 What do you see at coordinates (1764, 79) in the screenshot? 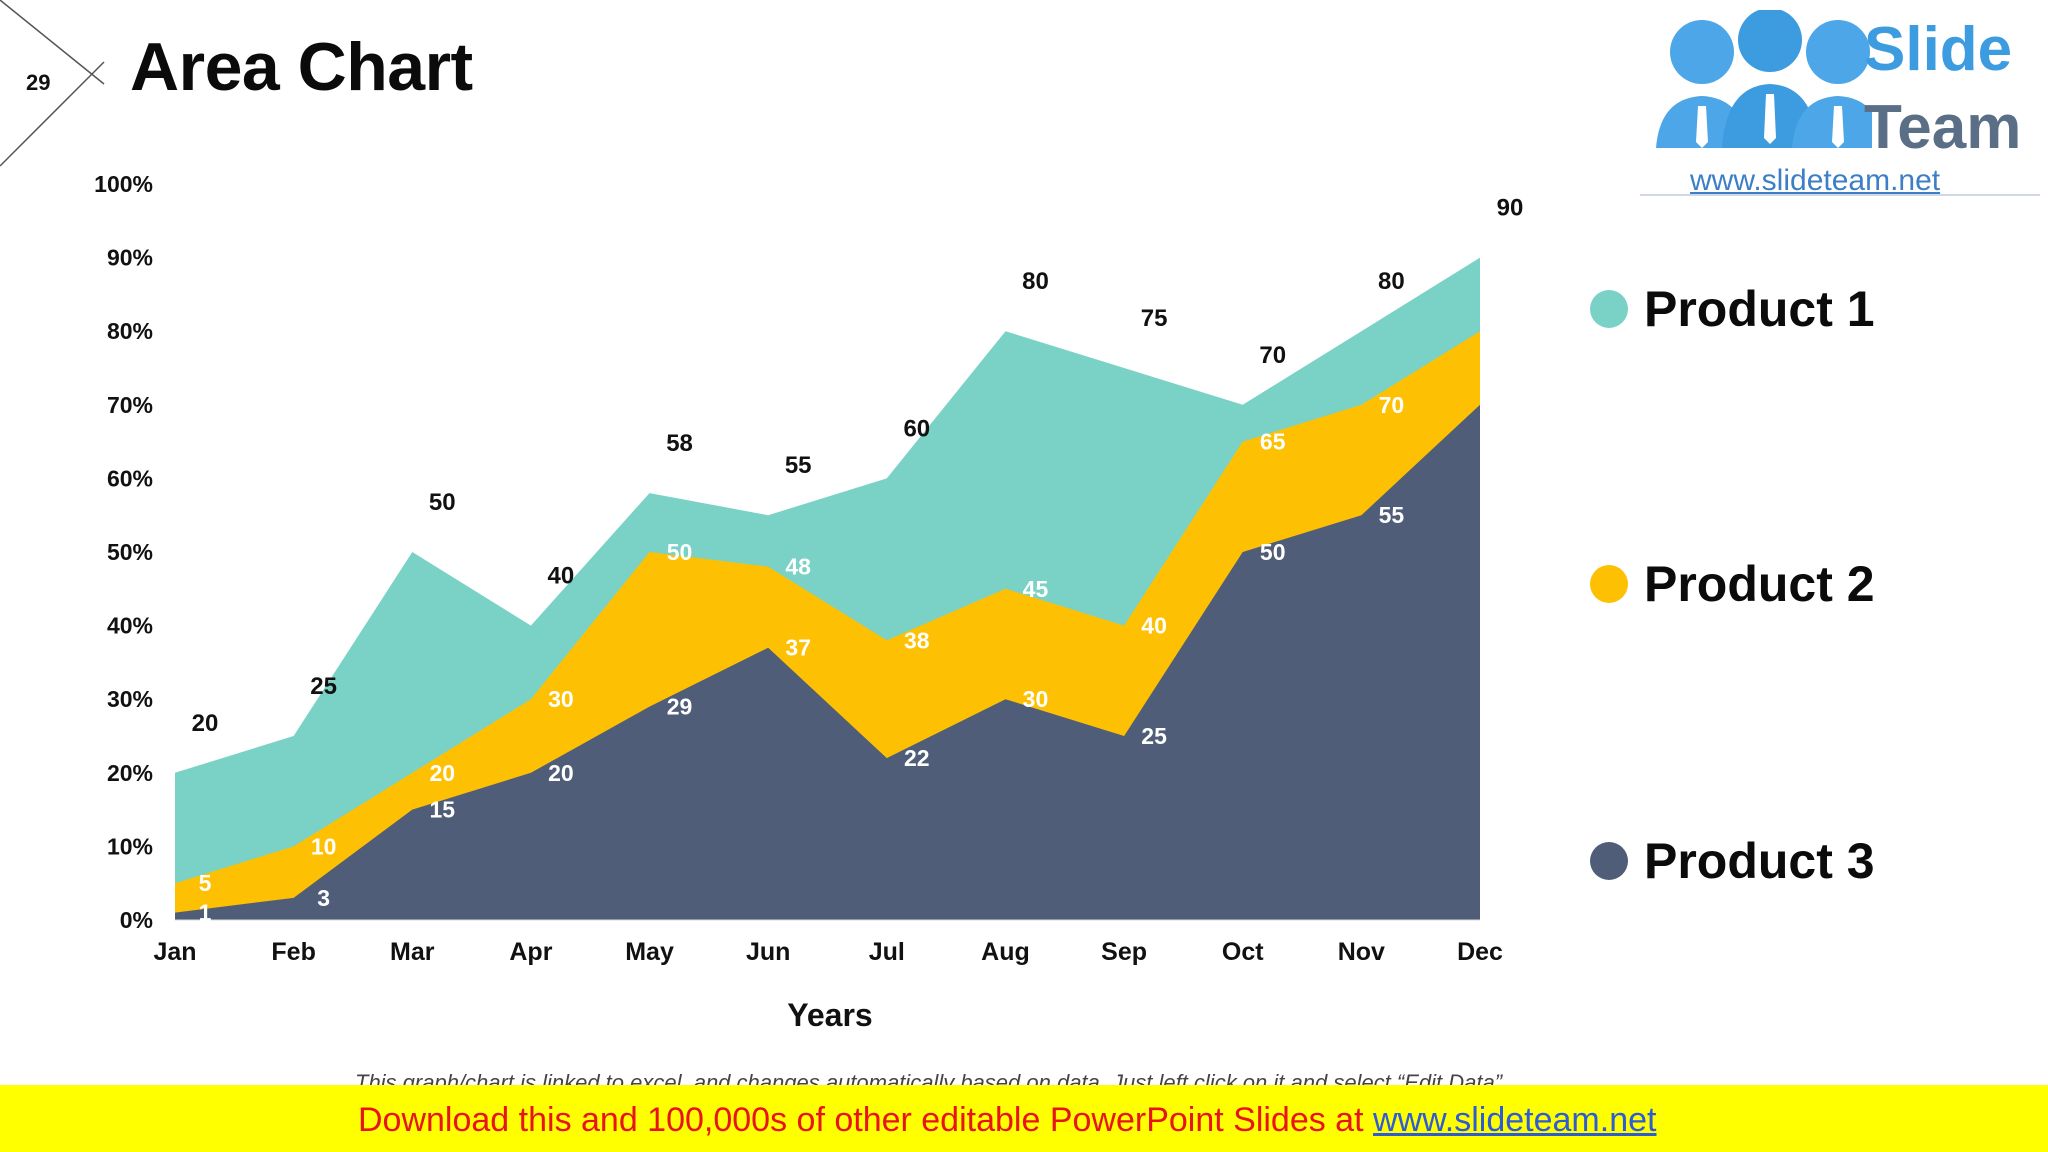
I see `people-icon` at bounding box center [1764, 79].